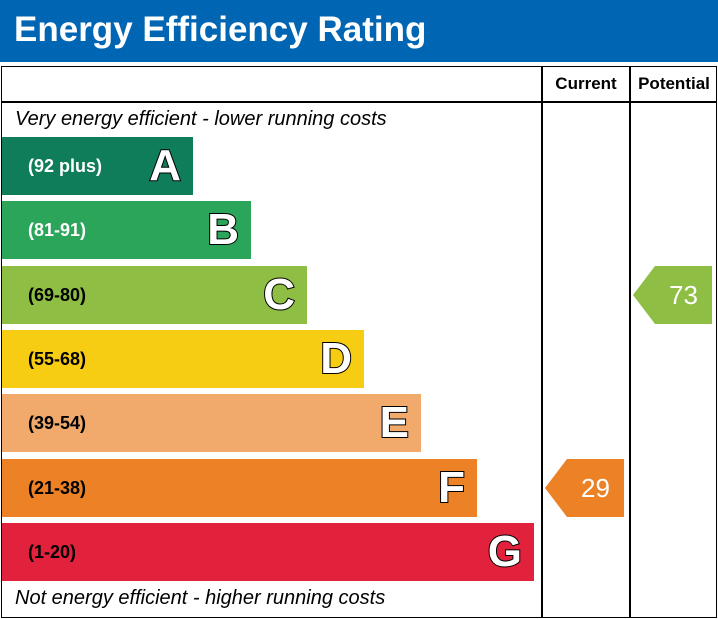 This screenshot has width=718, height=619. I want to click on current-rating-value: 29, so click(595, 488).